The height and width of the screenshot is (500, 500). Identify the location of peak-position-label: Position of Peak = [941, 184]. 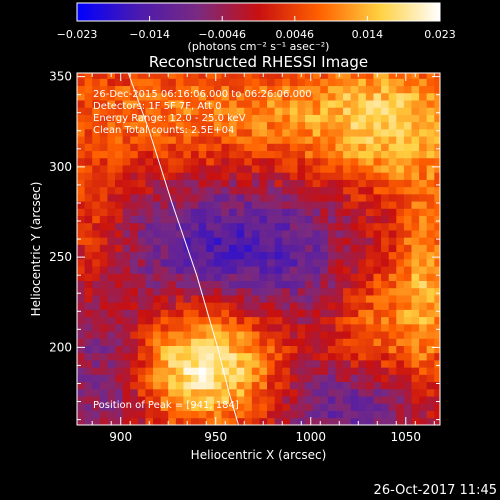
(166, 405).